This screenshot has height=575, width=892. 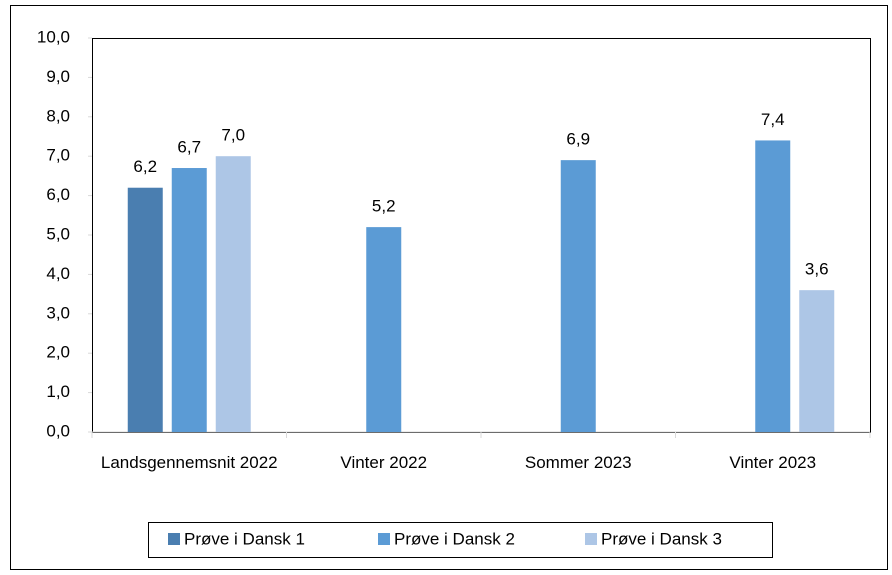 I want to click on data-label: 7,4, so click(x=773, y=119).